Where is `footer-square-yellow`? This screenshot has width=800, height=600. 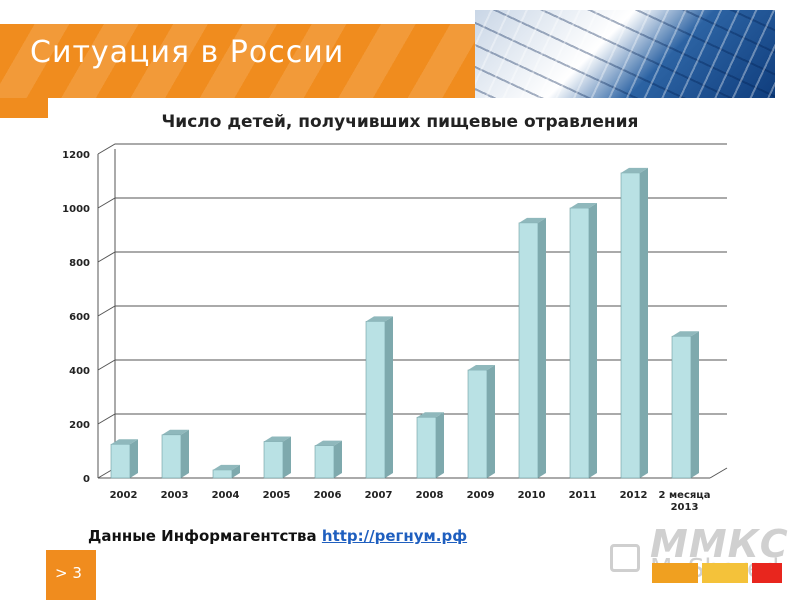 footer-square-yellow is located at coordinates (725, 573).